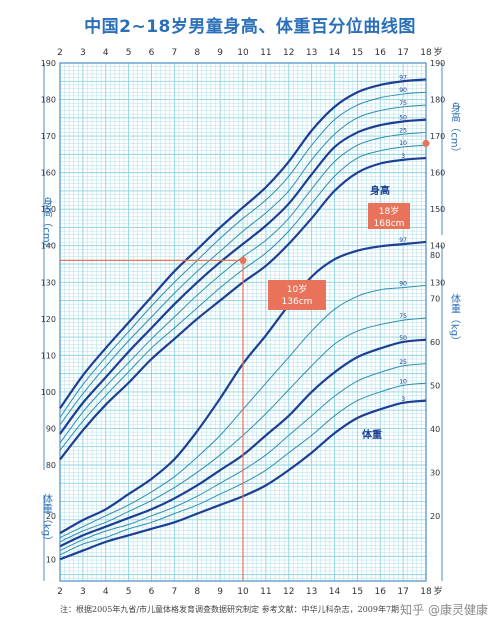  What do you see at coordinates (403, 143) in the screenshot?
I see `height-percentile-label: 10` at bounding box center [403, 143].